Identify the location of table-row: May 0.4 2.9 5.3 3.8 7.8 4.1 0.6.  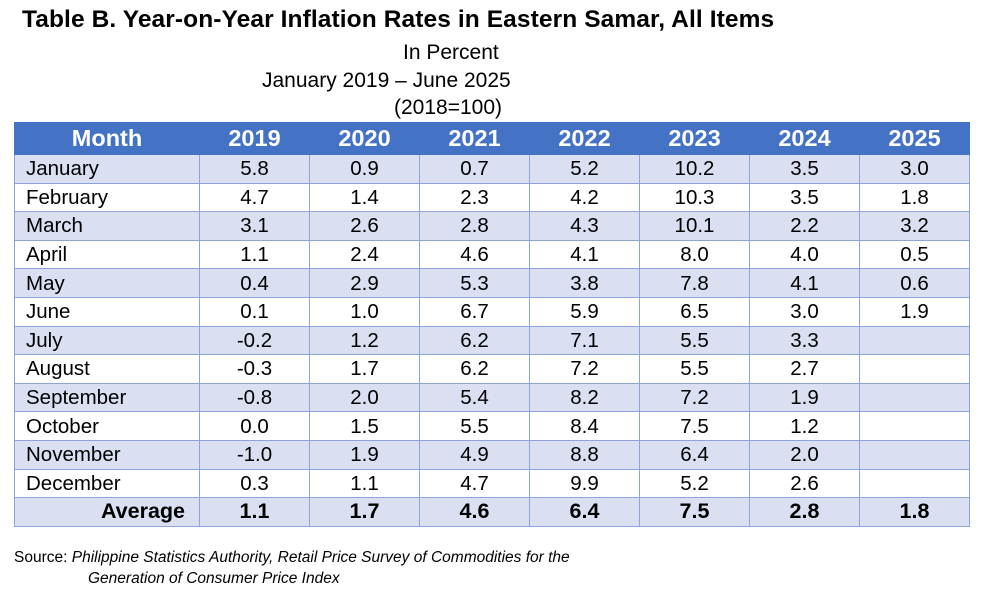
(492, 283).